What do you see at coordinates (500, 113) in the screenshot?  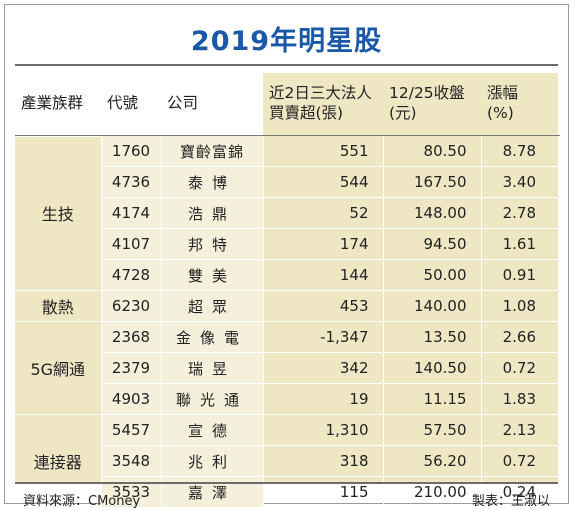 I see `header-change-line2: (%)` at bounding box center [500, 113].